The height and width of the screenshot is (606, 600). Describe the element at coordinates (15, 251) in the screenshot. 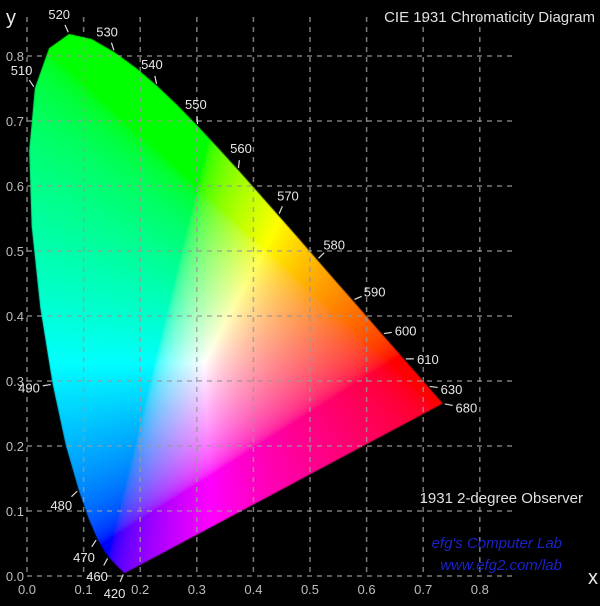

I see `y-tick-label: 0.5` at that location.